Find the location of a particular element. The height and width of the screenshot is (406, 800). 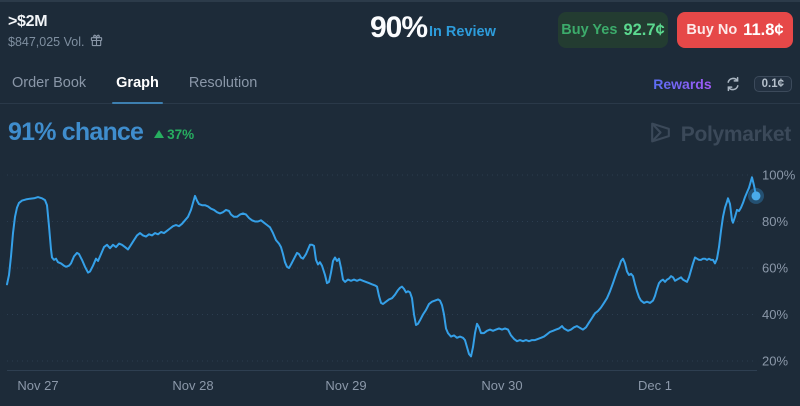

fee-badge: 0.1¢ is located at coordinates (772, 84).